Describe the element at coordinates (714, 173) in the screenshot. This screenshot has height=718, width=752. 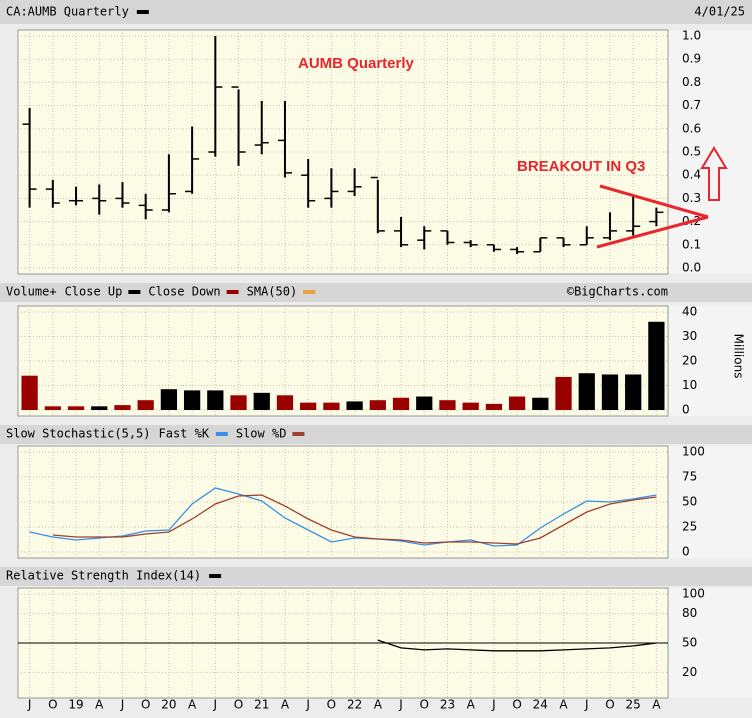
I see `arrow` at that location.